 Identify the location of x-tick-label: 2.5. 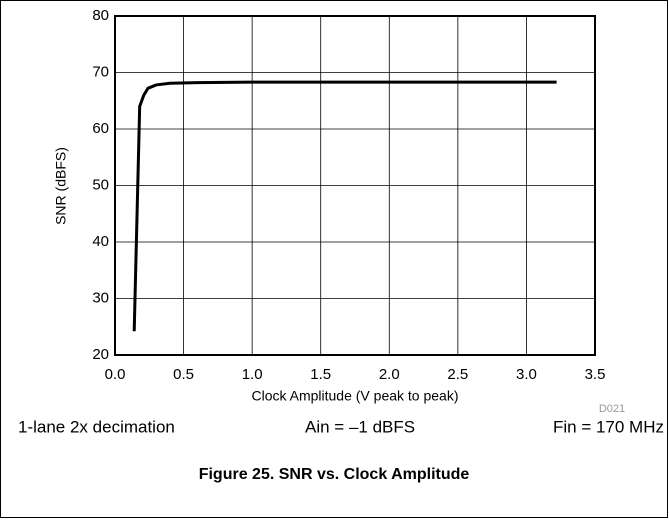
(457, 374).